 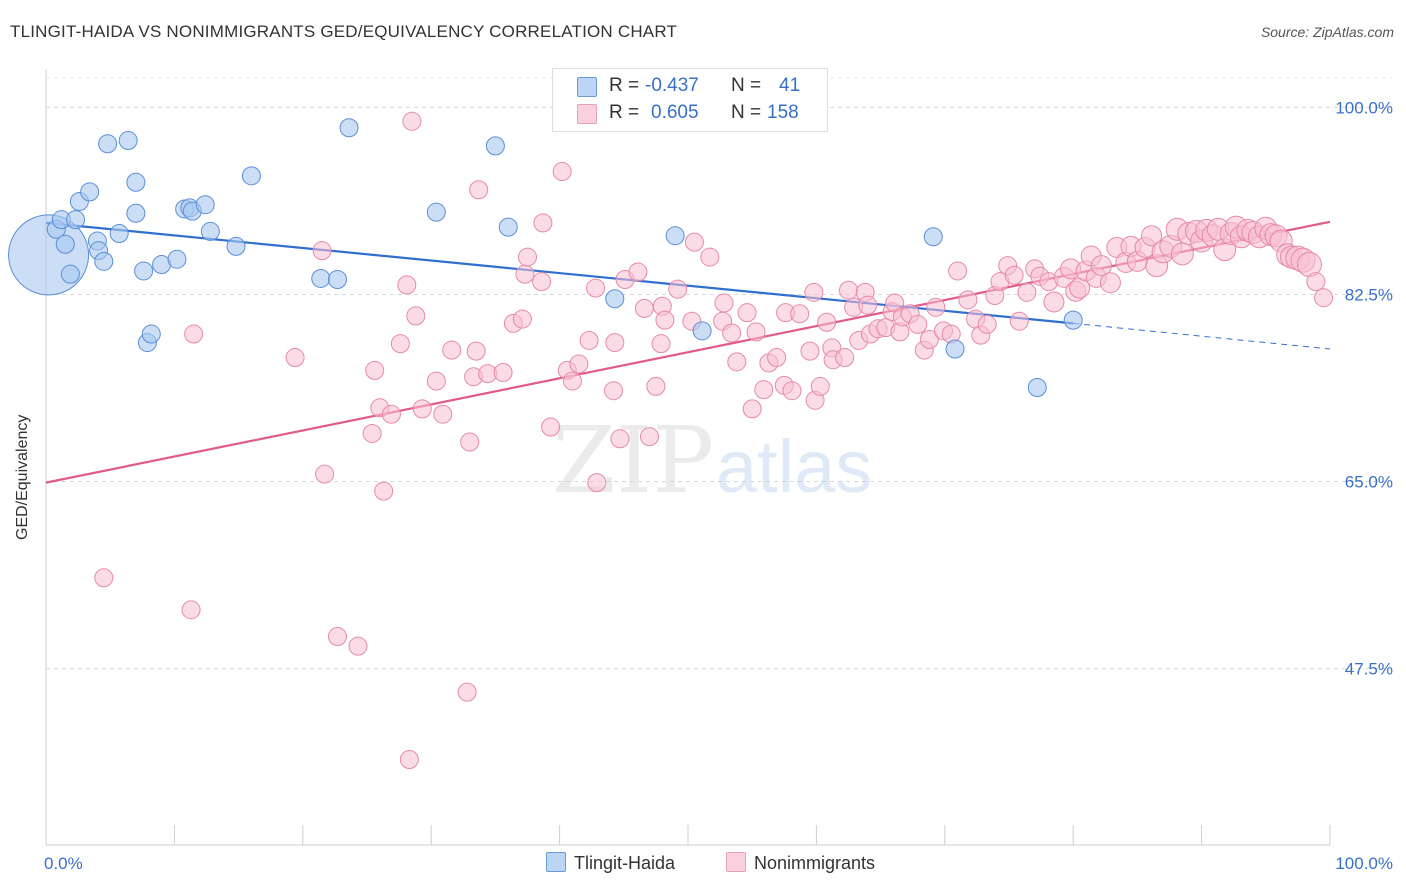 What do you see at coordinates (624, 112) in the screenshot?
I see `r-label: R =` at bounding box center [624, 112].